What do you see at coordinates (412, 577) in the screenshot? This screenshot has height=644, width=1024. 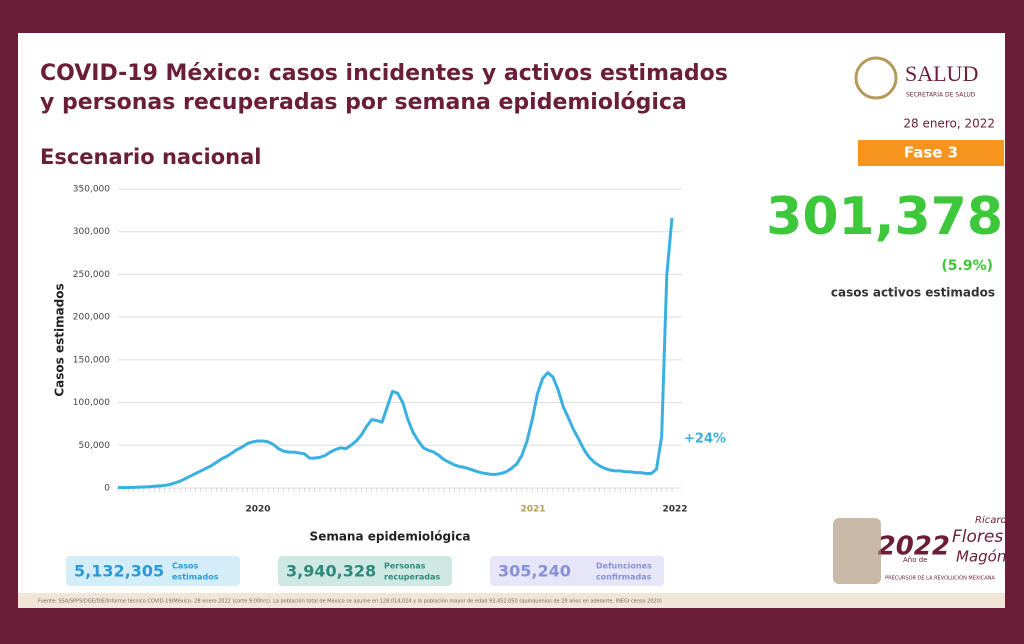 I see `summary-label: recuperadas` at bounding box center [412, 577].